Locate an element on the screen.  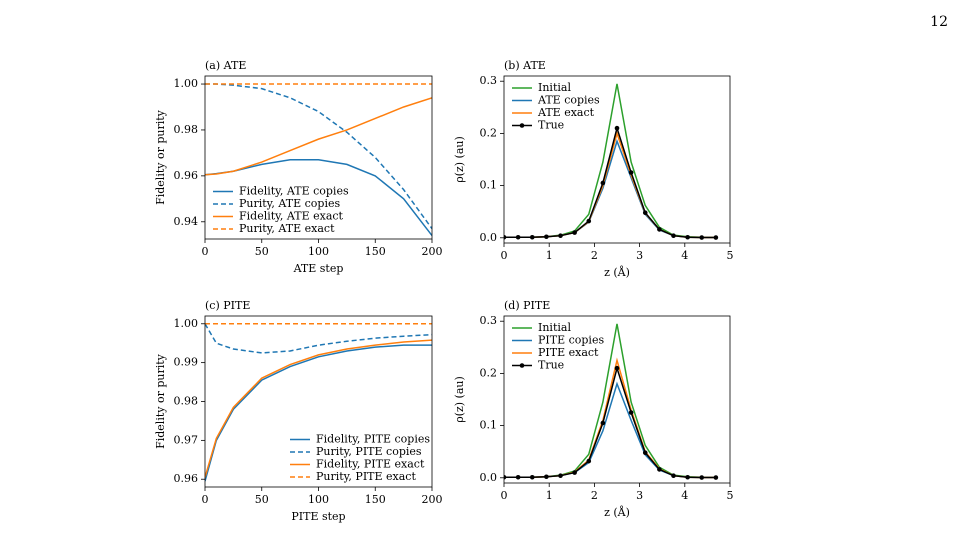
legend-label: ATE exact is located at coordinates (566, 112).